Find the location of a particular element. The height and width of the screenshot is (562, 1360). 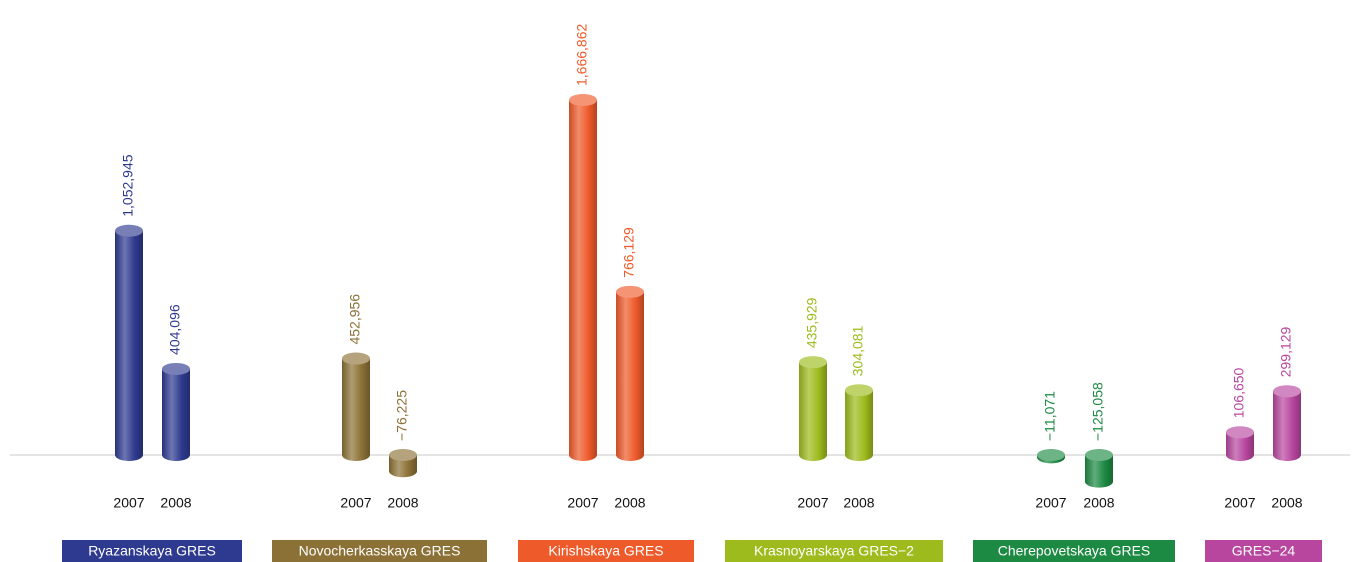

group-label: Krasnoyarskaya GRES−2 is located at coordinates (834, 551).